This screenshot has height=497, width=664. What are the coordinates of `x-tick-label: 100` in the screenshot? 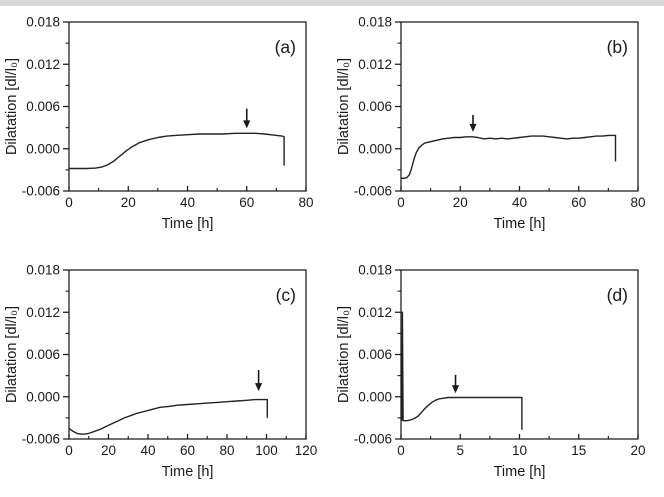 It's located at (266, 450).